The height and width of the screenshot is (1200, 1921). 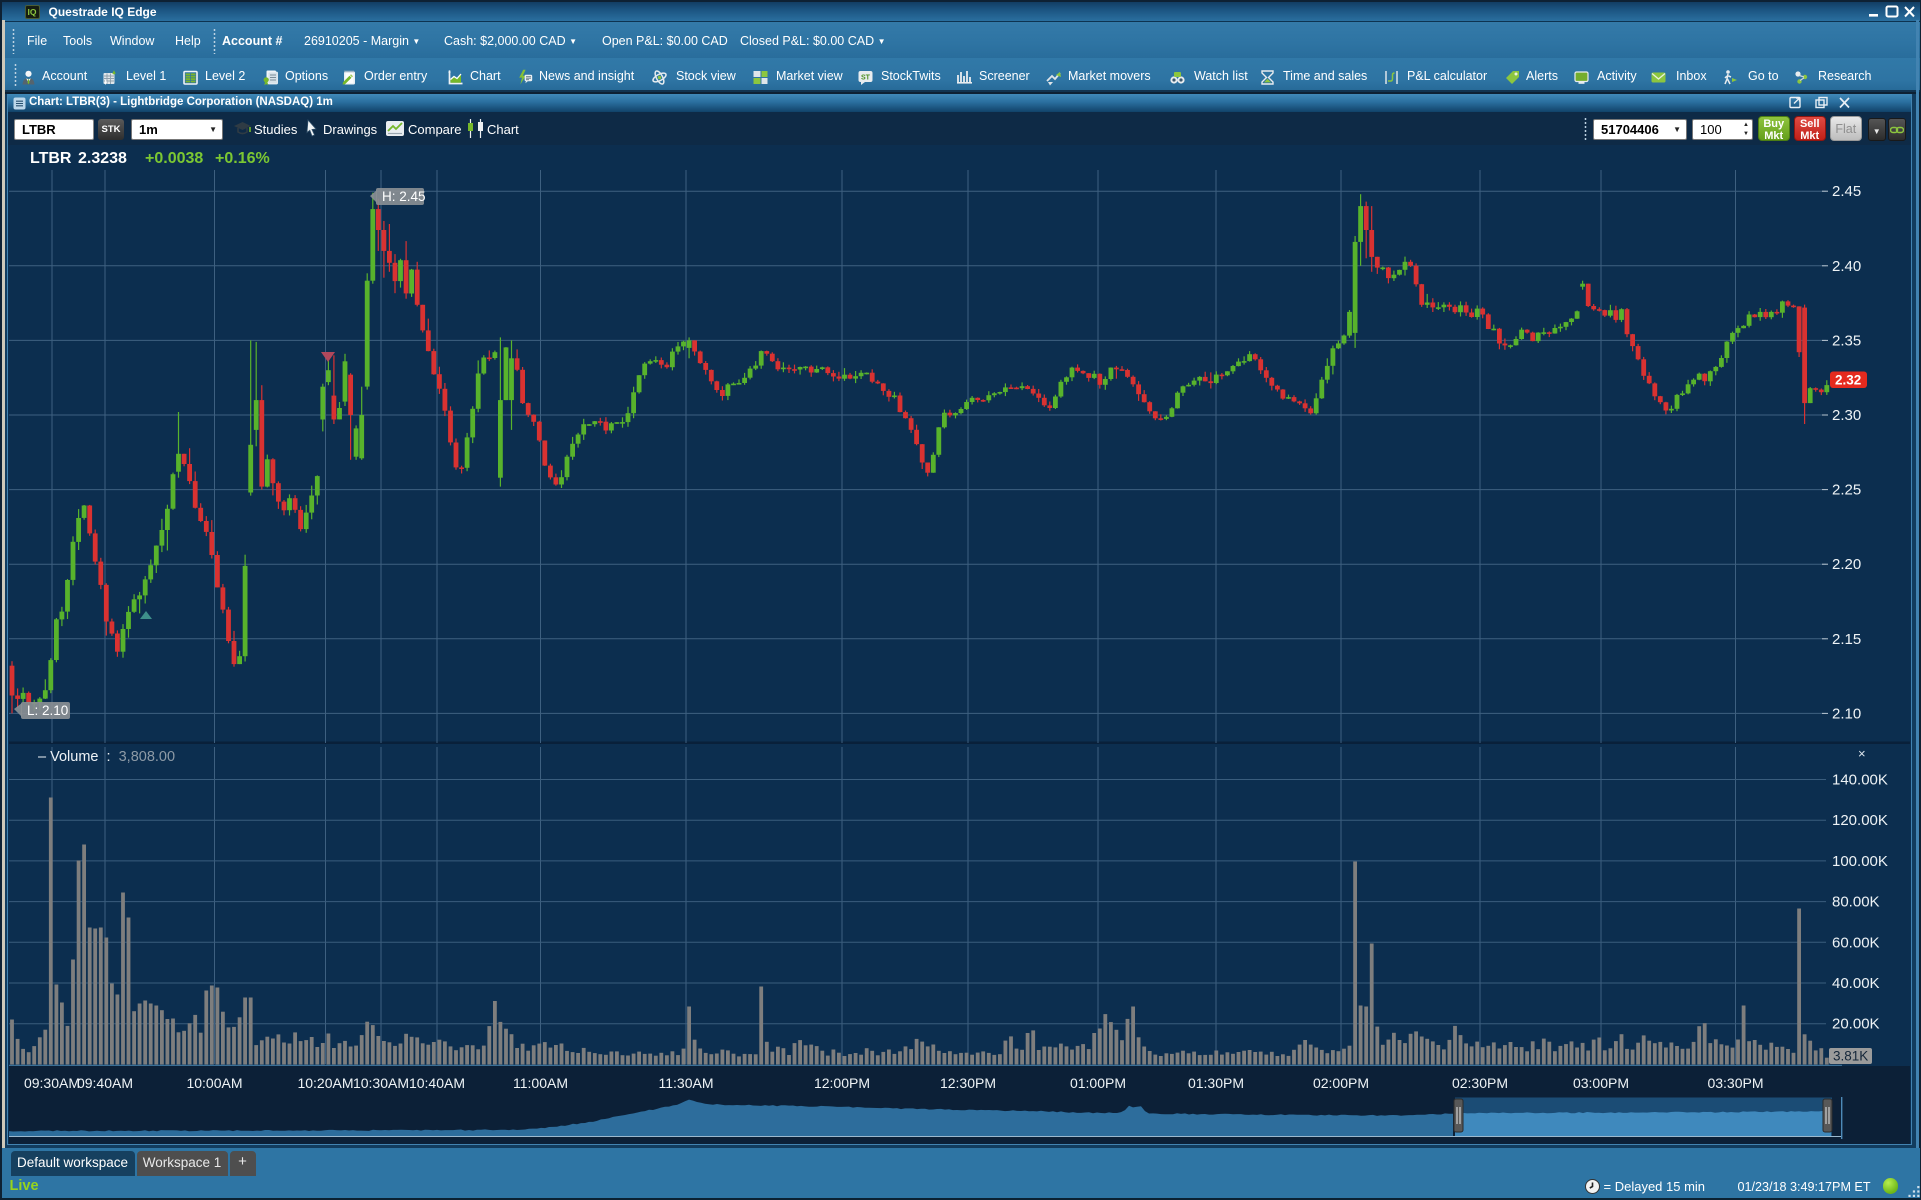 I want to click on svg-text: 10:40AM, so click(x=437, y=1083).